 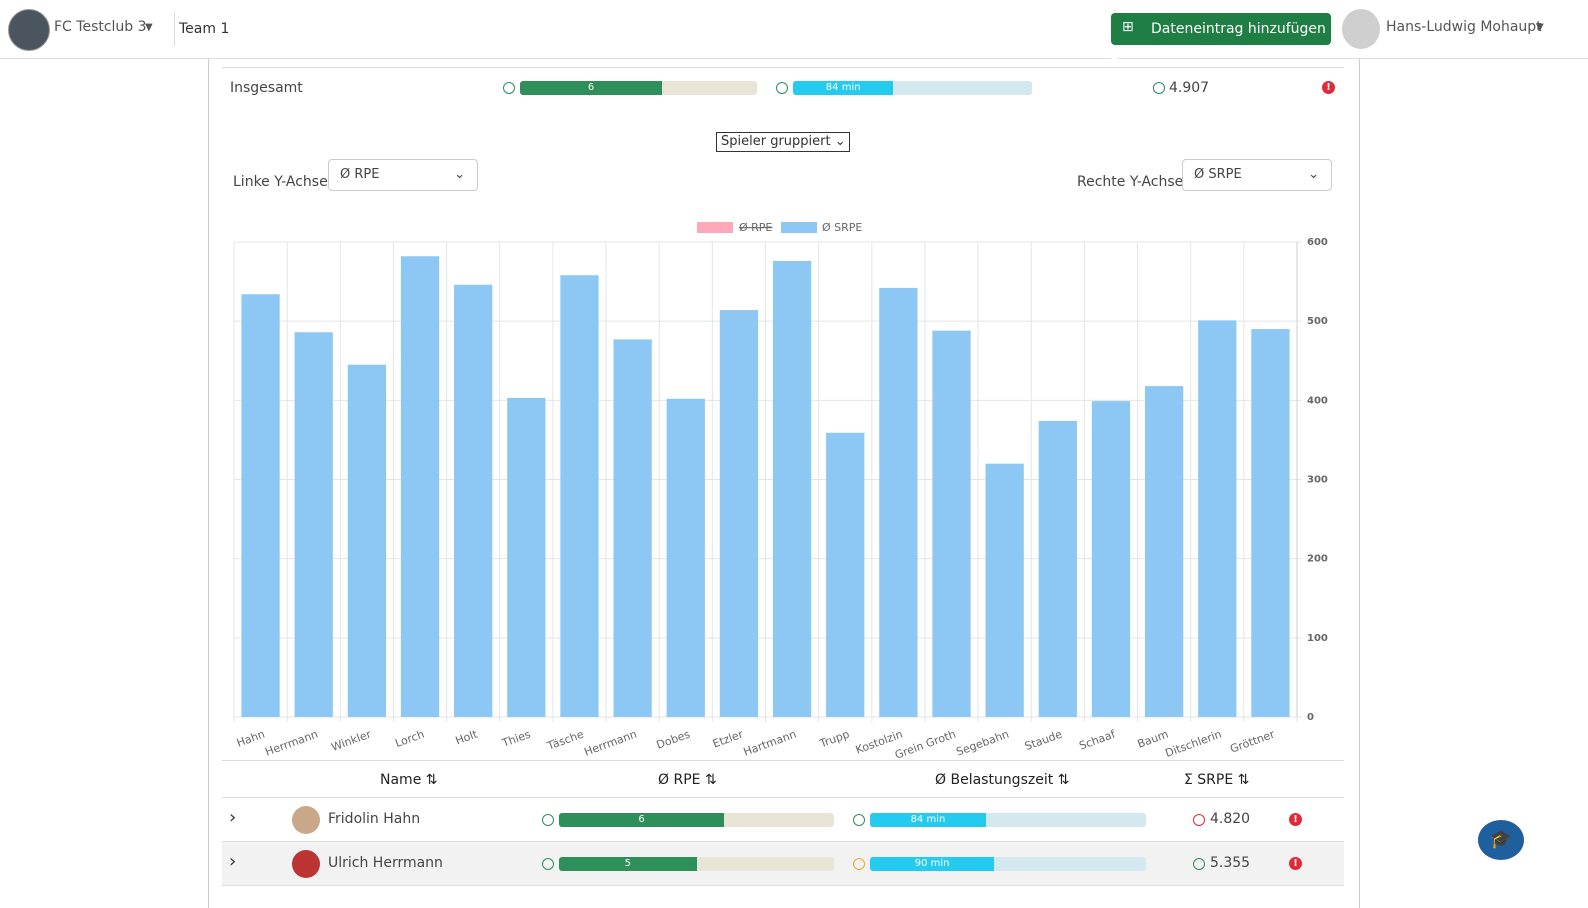 I want to click on x-tick-label: Winkler, so click(x=352, y=740).